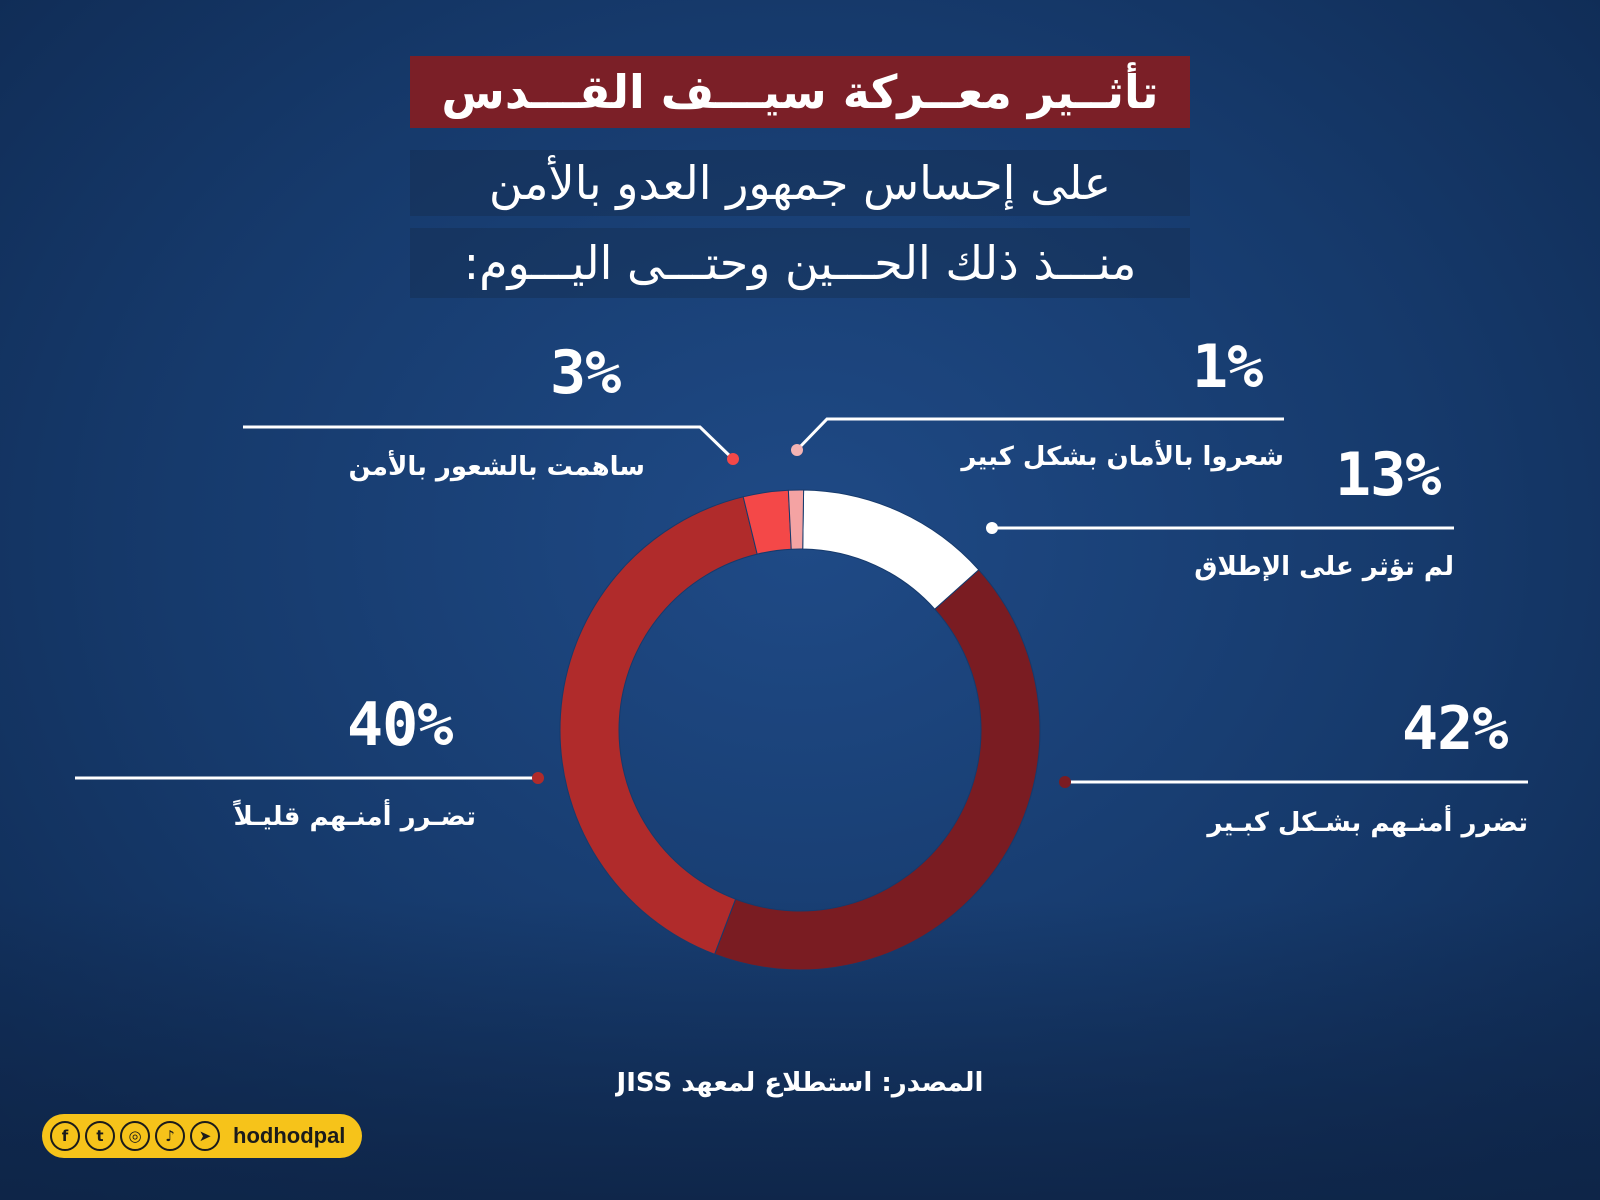  Describe the element at coordinates (400, 725) in the screenshot. I see `data-label-40: 40%` at that location.